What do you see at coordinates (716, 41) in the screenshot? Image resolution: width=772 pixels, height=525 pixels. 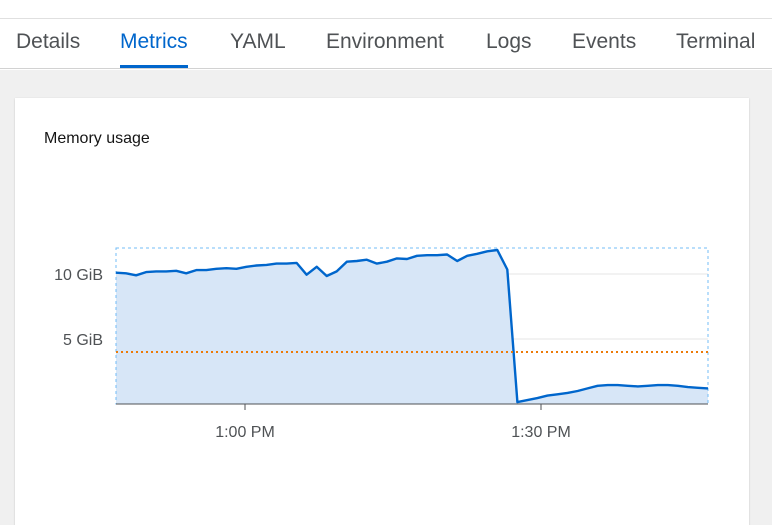 I see `tab-terminal: Terminal` at bounding box center [716, 41].